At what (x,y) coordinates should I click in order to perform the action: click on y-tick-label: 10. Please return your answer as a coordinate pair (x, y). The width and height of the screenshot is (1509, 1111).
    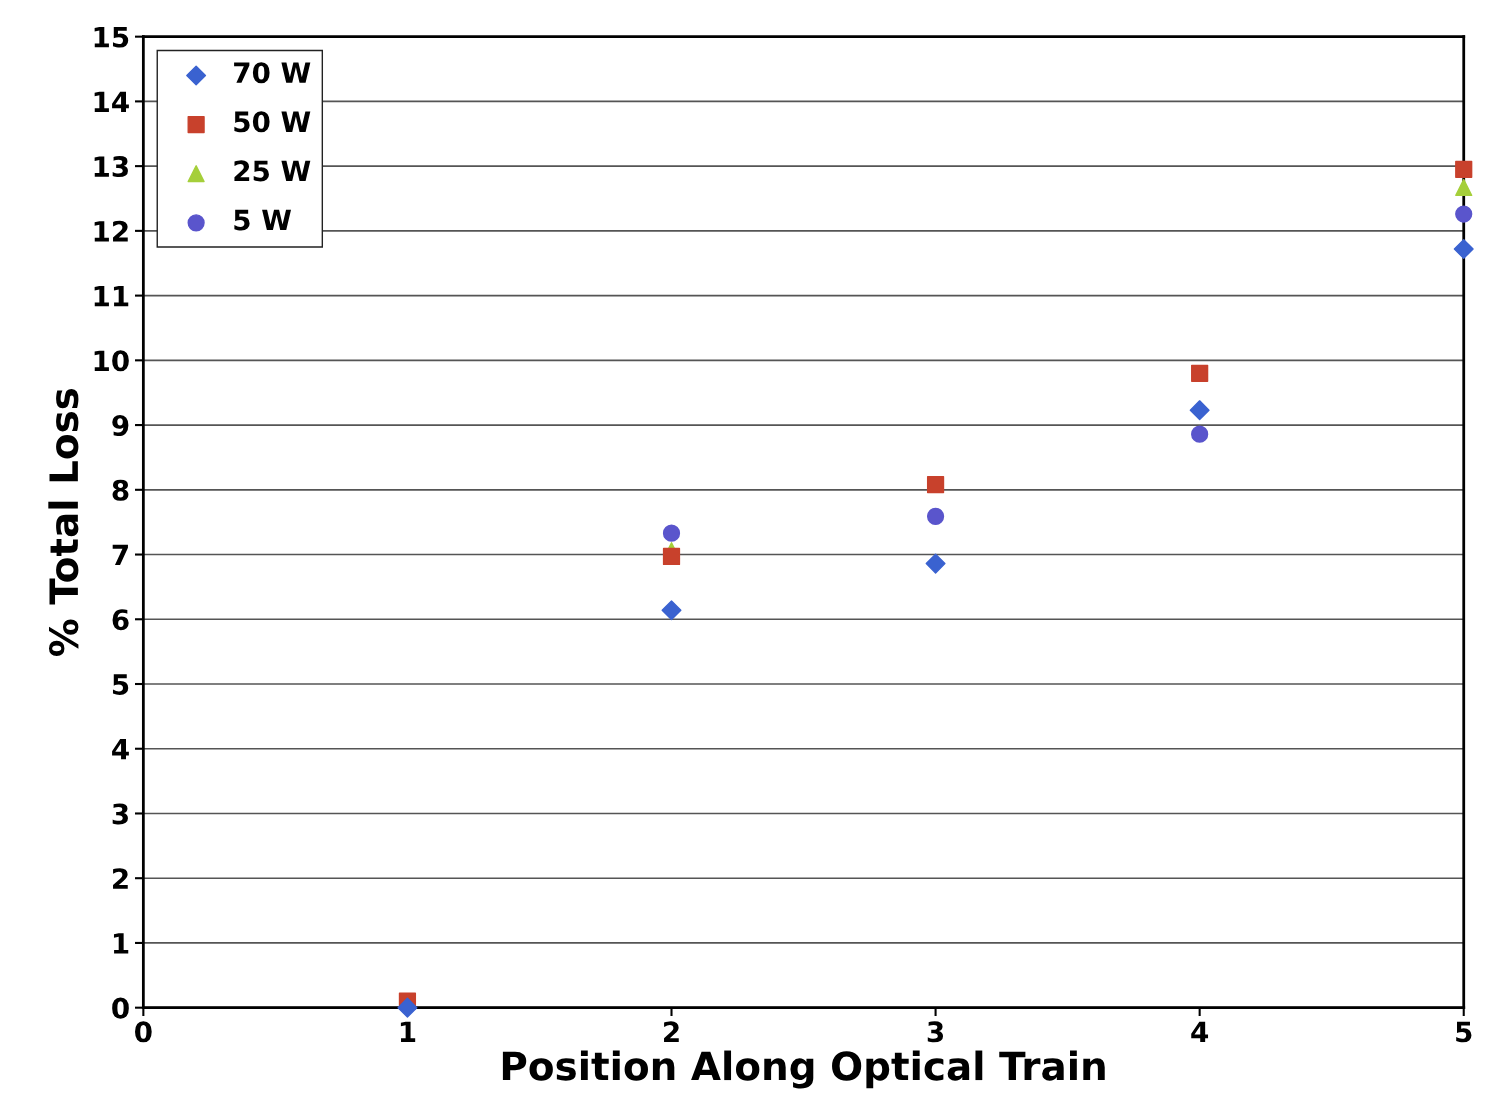
    Looking at the image, I should click on (111, 361).